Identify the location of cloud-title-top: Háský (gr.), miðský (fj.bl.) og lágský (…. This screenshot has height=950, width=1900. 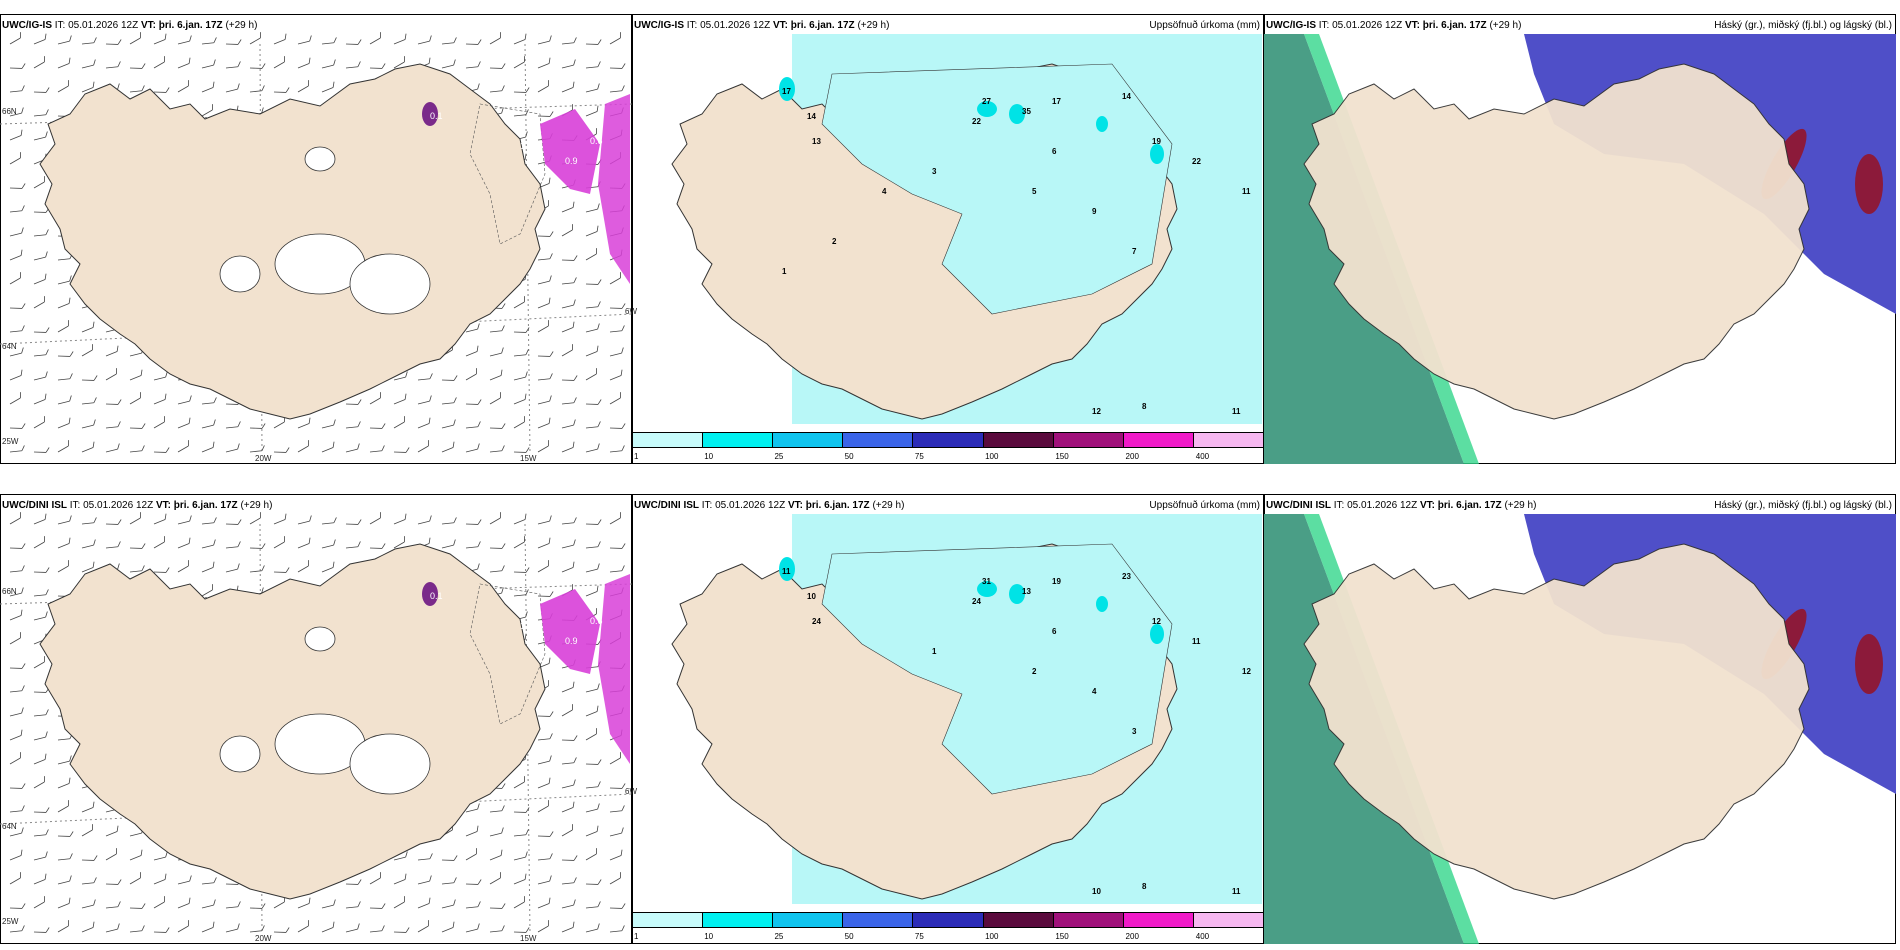
(1803, 25).